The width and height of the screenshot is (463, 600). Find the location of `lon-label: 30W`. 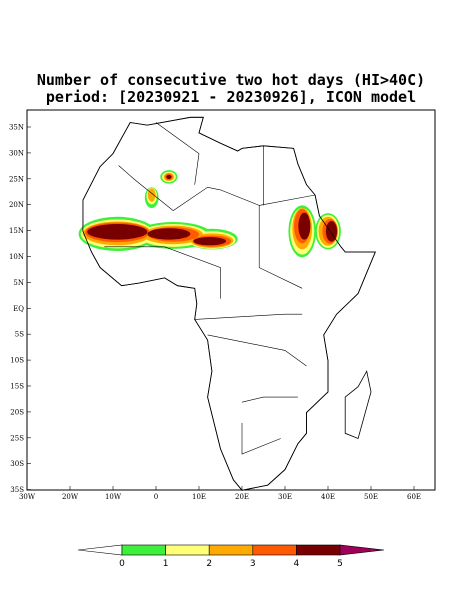

lon-label: 30W is located at coordinates (27, 497).